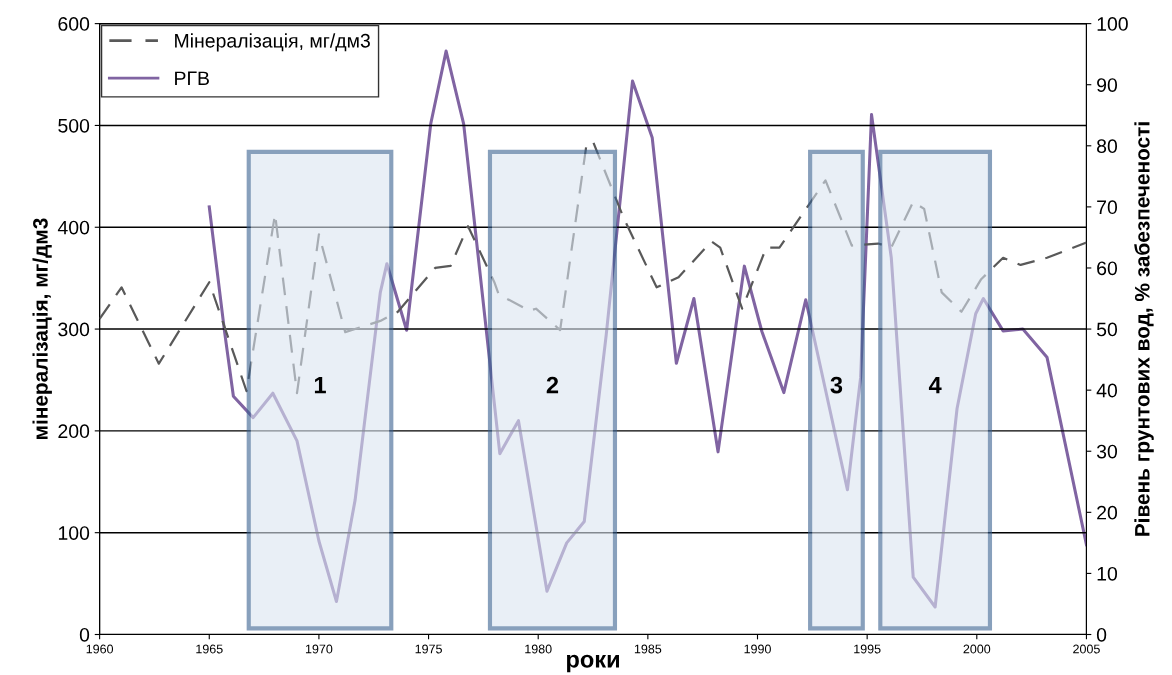 The image size is (1172, 675). I want to click on y-tick-label: 300, so click(74, 329).